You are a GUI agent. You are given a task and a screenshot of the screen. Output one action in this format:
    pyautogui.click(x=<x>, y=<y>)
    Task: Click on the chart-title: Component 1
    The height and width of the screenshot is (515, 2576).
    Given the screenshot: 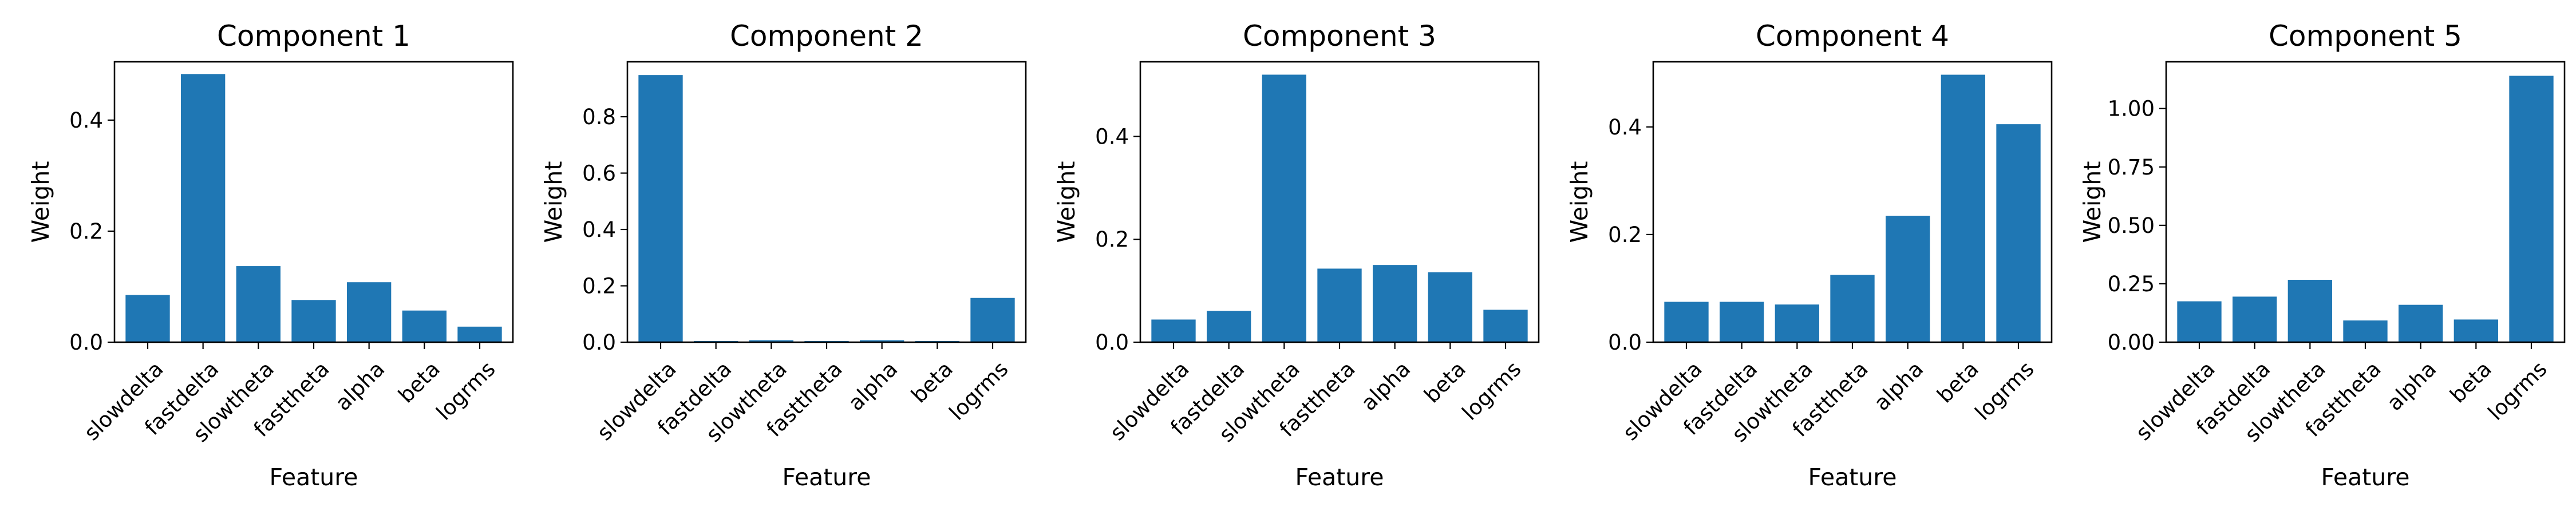 What is the action you would take?
    pyautogui.click(x=313, y=36)
    